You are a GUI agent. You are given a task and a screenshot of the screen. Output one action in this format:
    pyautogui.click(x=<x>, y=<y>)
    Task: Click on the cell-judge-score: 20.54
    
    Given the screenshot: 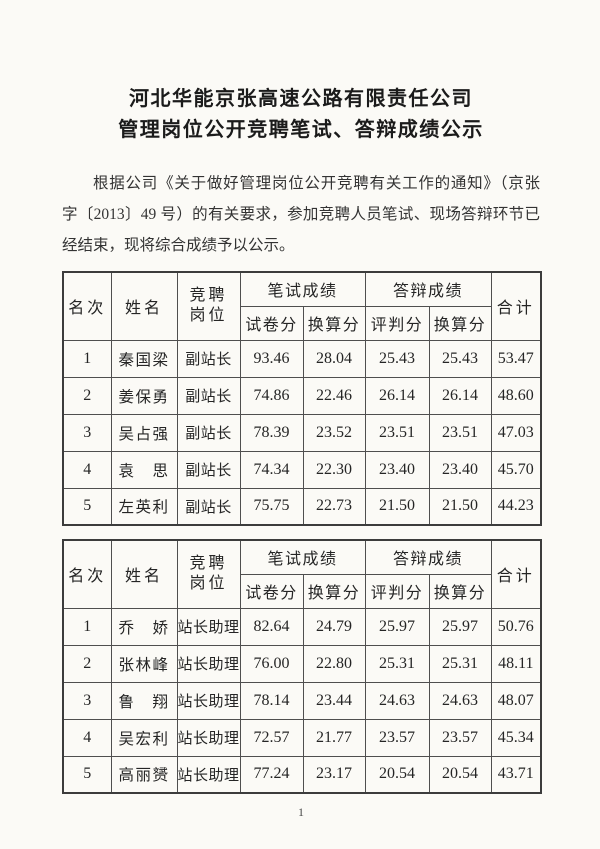 What is the action you would take?
    pyautogui.click(x=397, y=774)
    